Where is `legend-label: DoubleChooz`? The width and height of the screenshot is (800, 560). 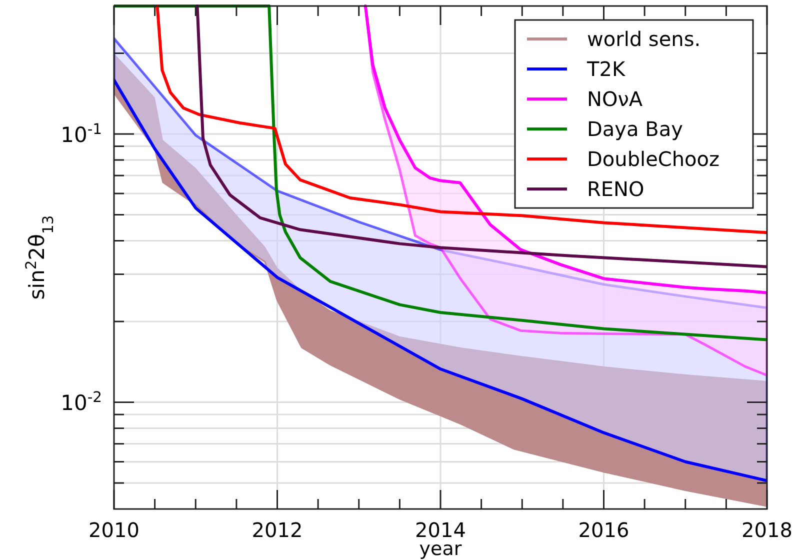 legend-label: DoubleChooz is located at coordinates (653, 159).